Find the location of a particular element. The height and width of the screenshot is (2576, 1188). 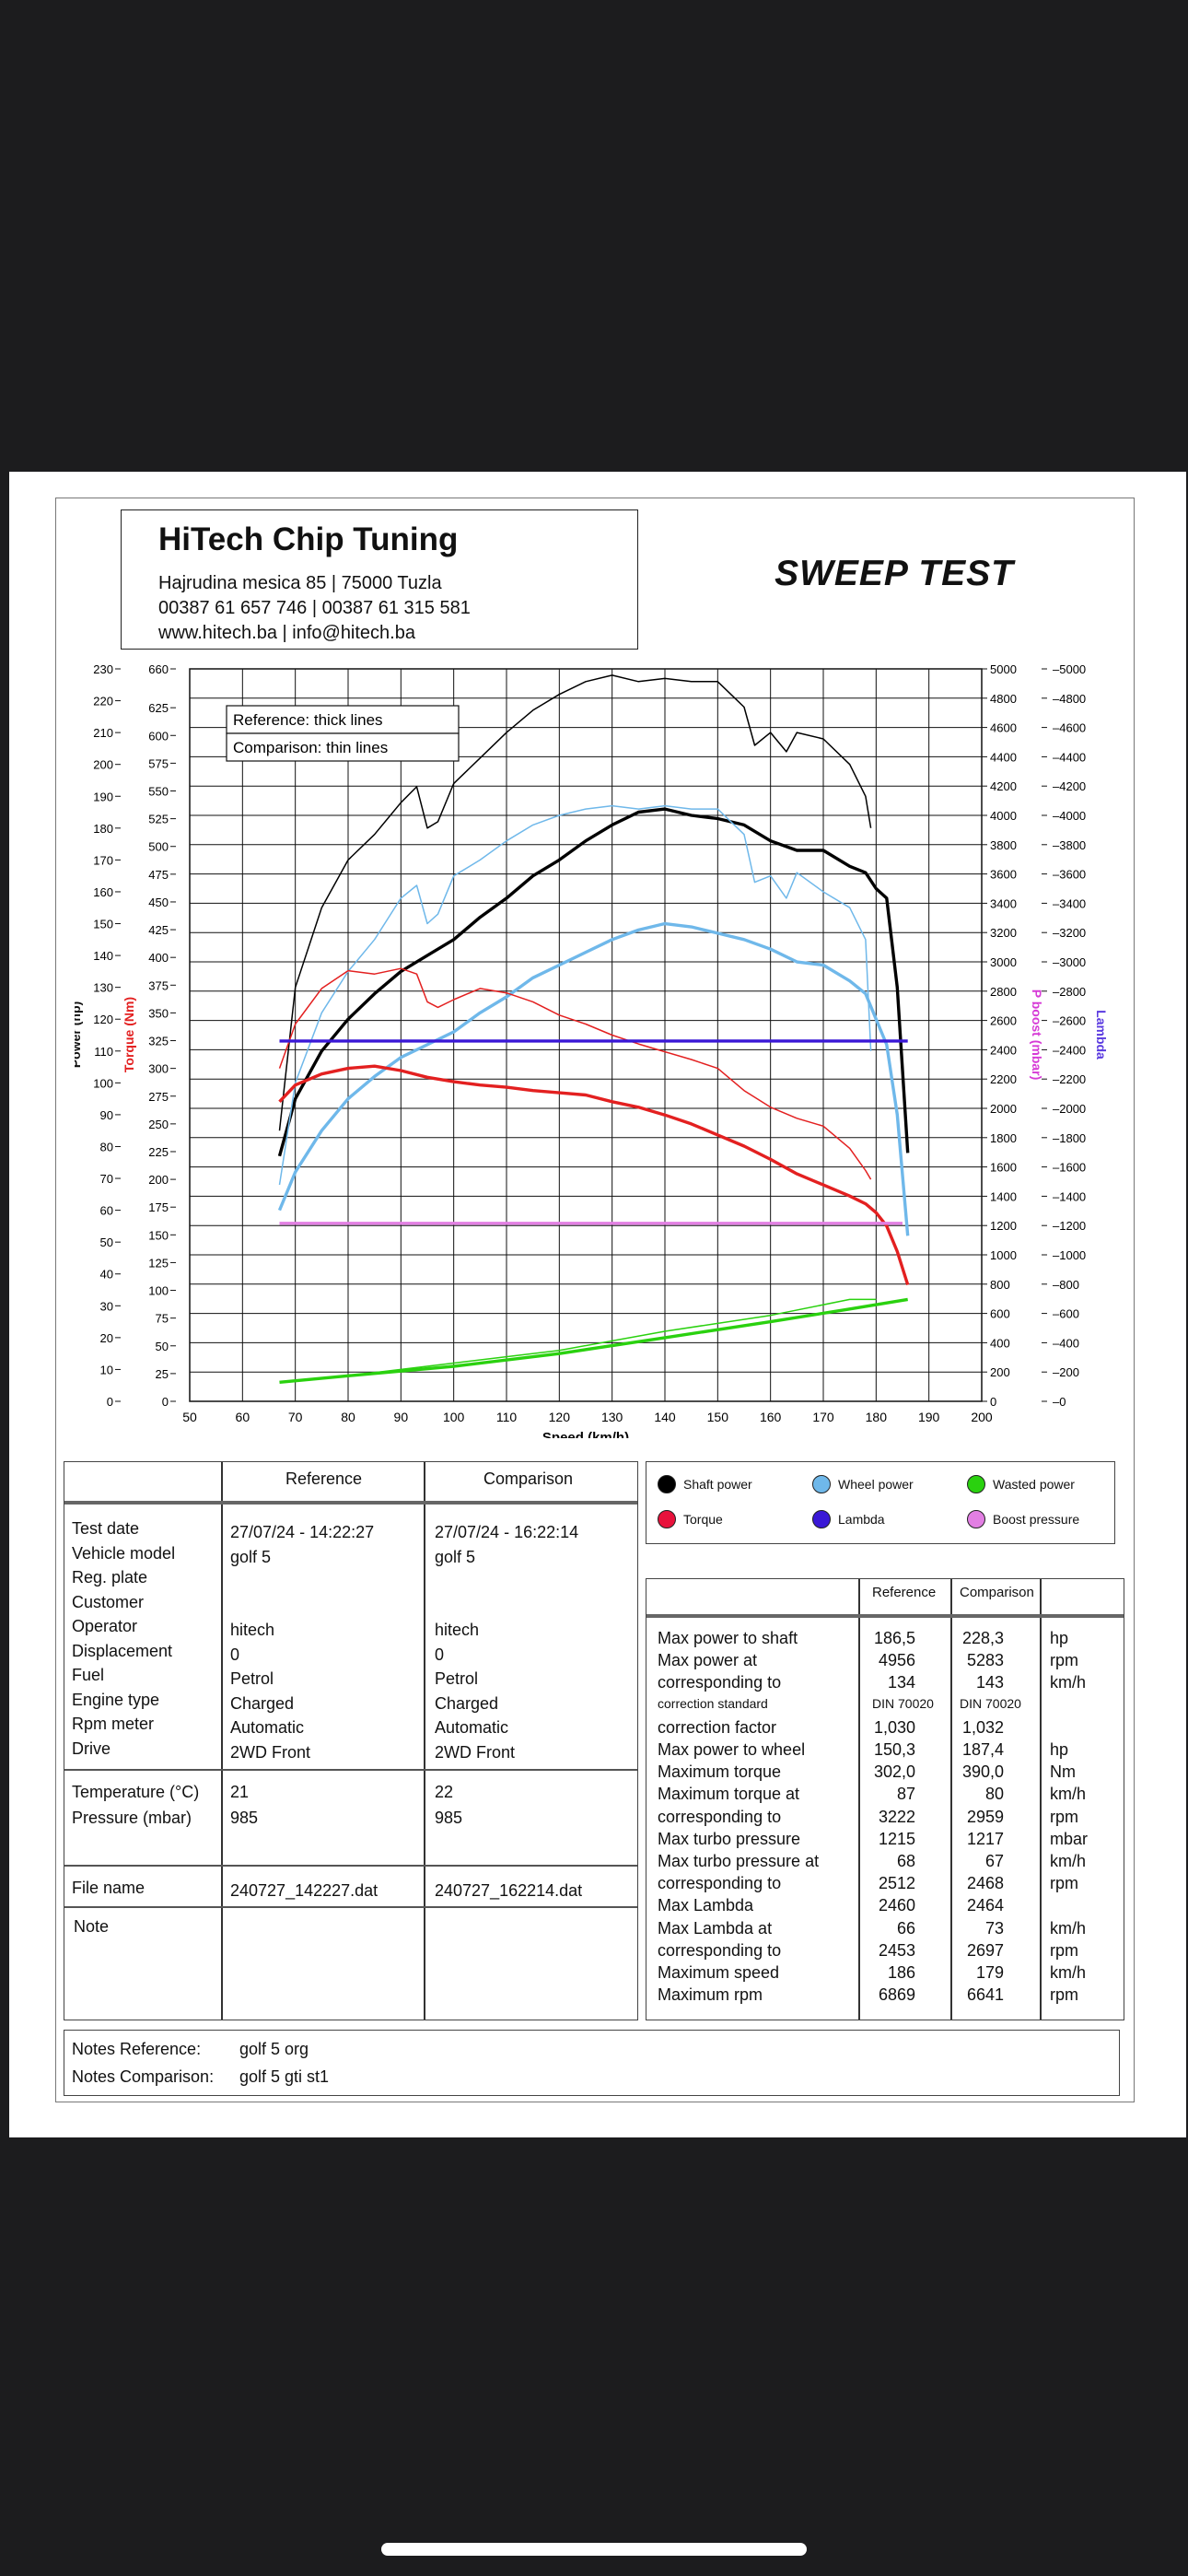

x-tick-label: 150 is located at coordinates (718, 1417).